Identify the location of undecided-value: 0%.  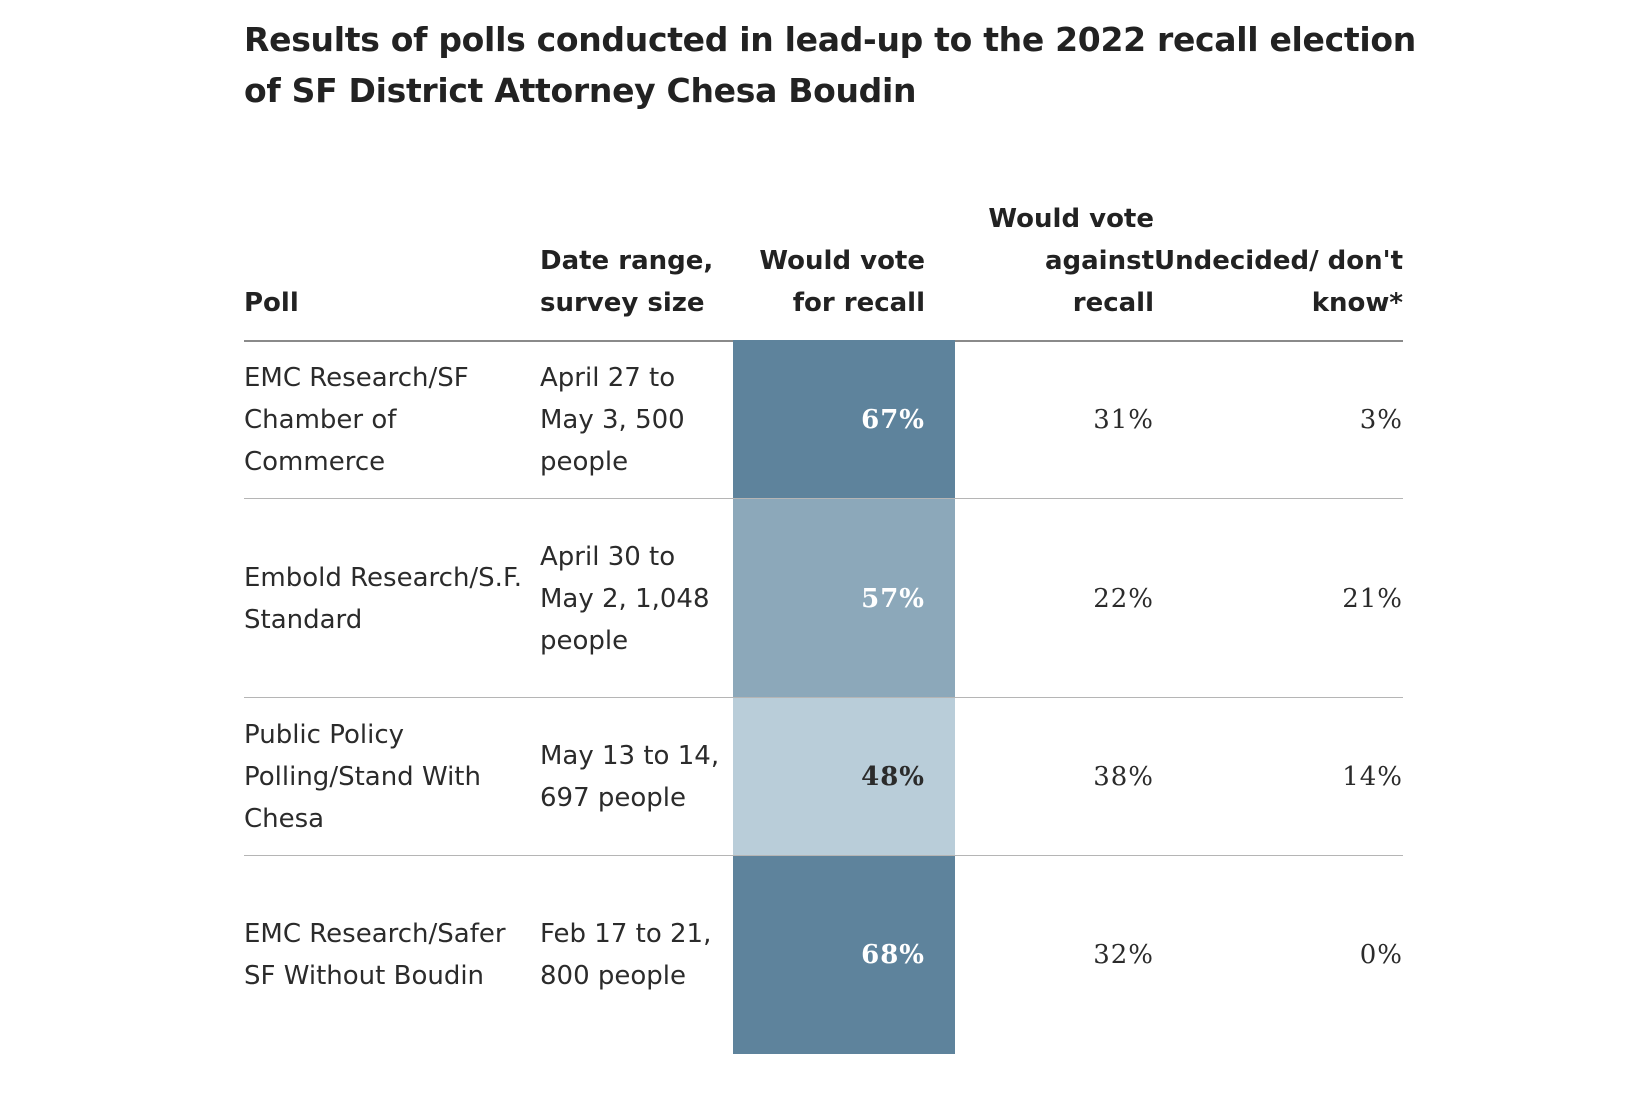
(1381, 955).